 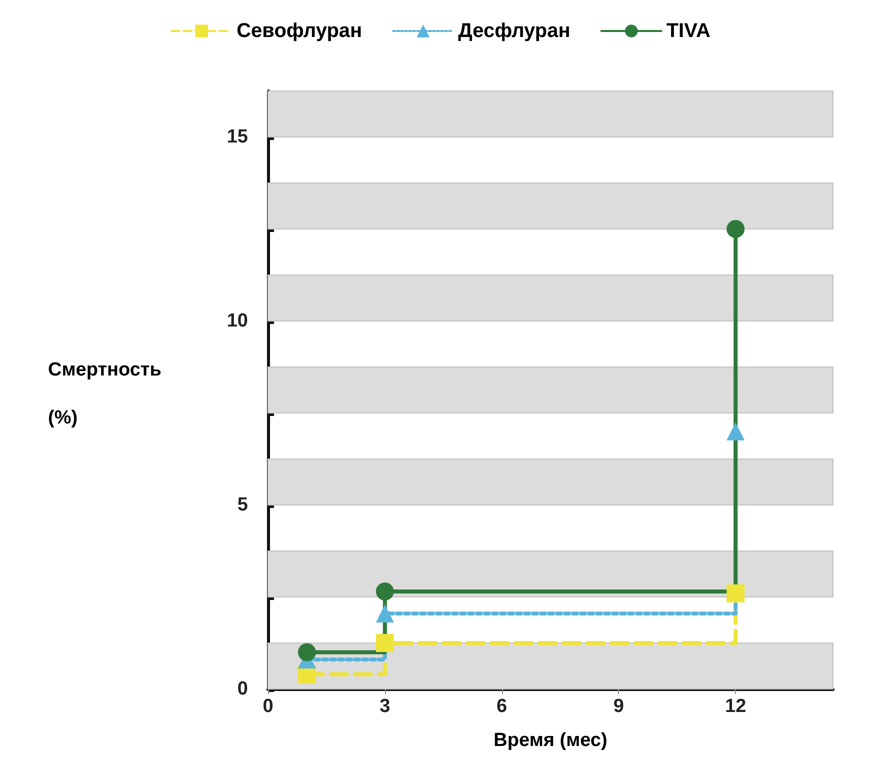 I want to click on x-tick-label: 3, so click(x=385, y=706).